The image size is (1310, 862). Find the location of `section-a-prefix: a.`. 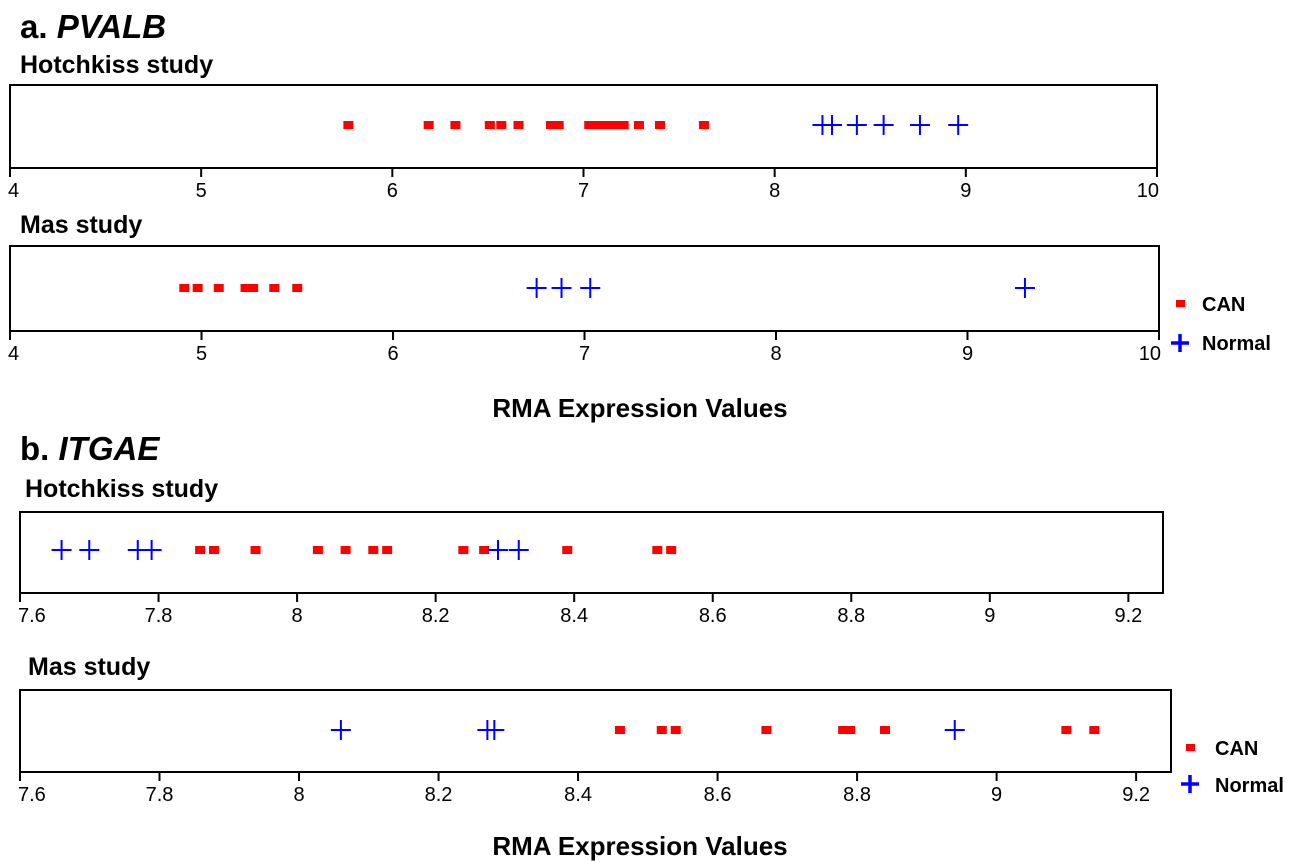

section-a-prefix: a. is located at coordinates (38, 26).